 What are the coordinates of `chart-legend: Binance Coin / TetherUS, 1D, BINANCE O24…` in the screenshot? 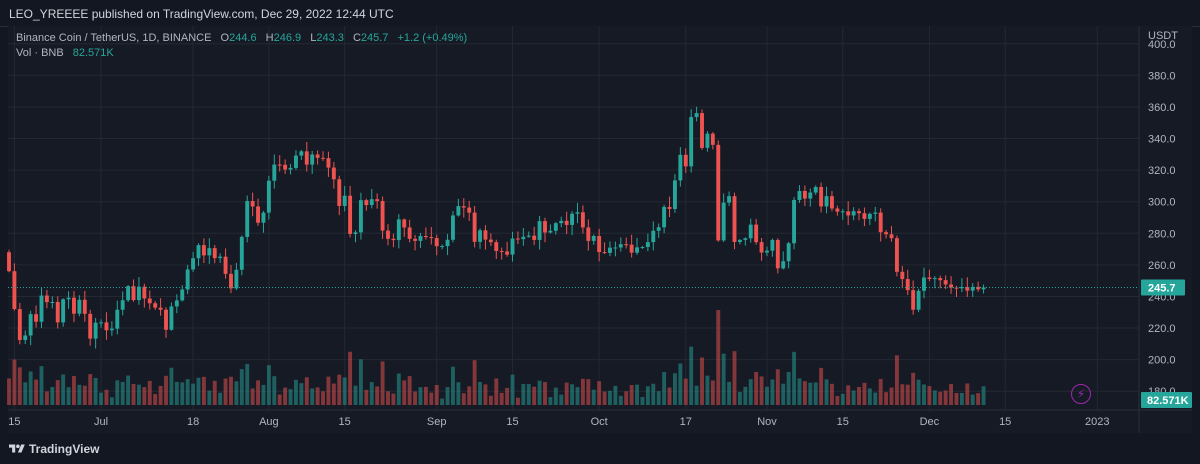 It's located at (241, 46).